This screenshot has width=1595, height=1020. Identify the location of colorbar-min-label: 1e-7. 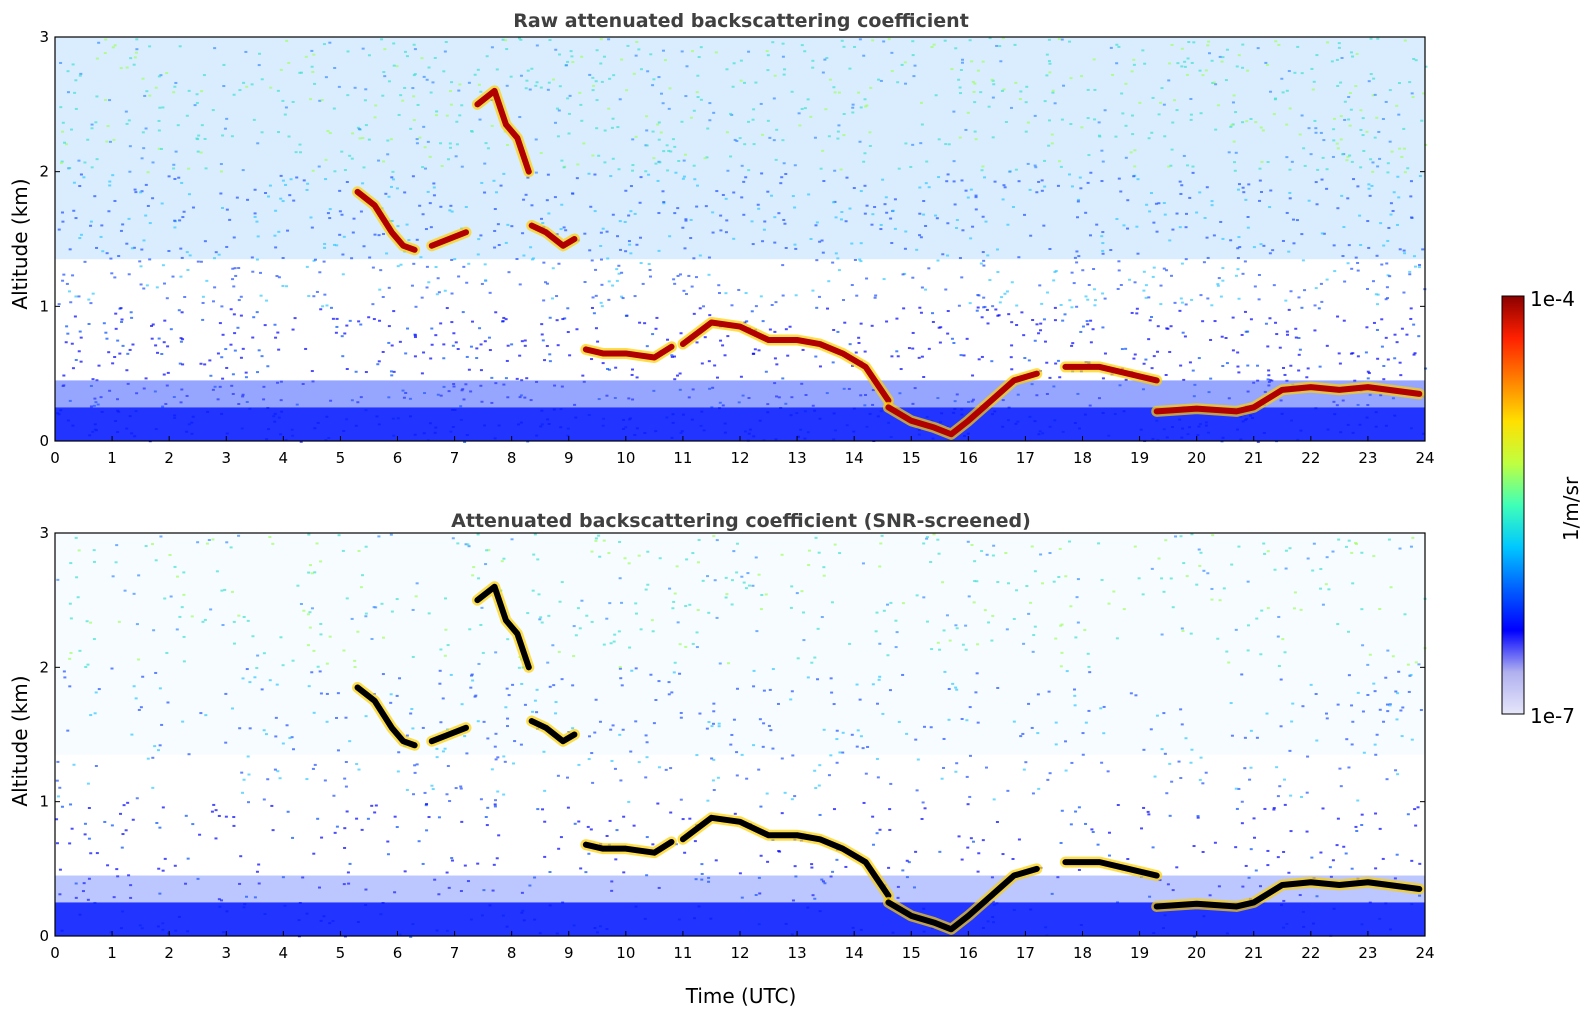
(1552, 716).